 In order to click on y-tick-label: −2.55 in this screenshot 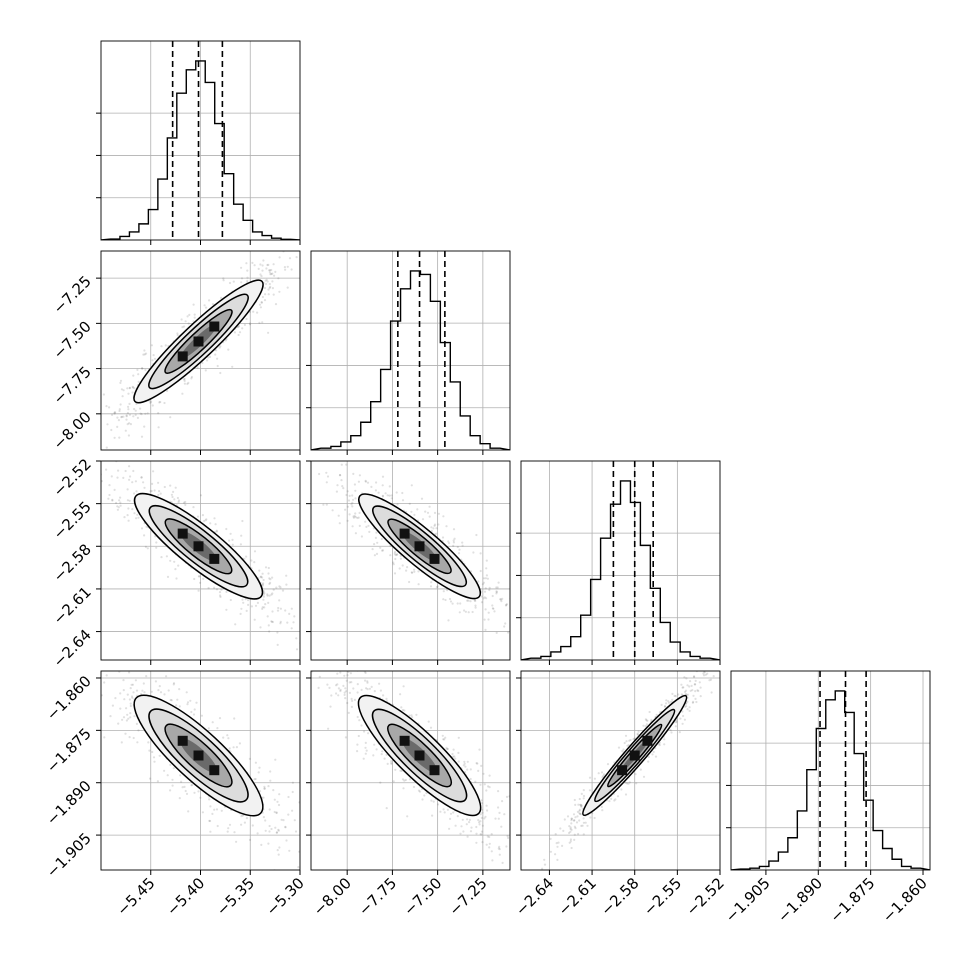, I will do `click(72, 520)`.